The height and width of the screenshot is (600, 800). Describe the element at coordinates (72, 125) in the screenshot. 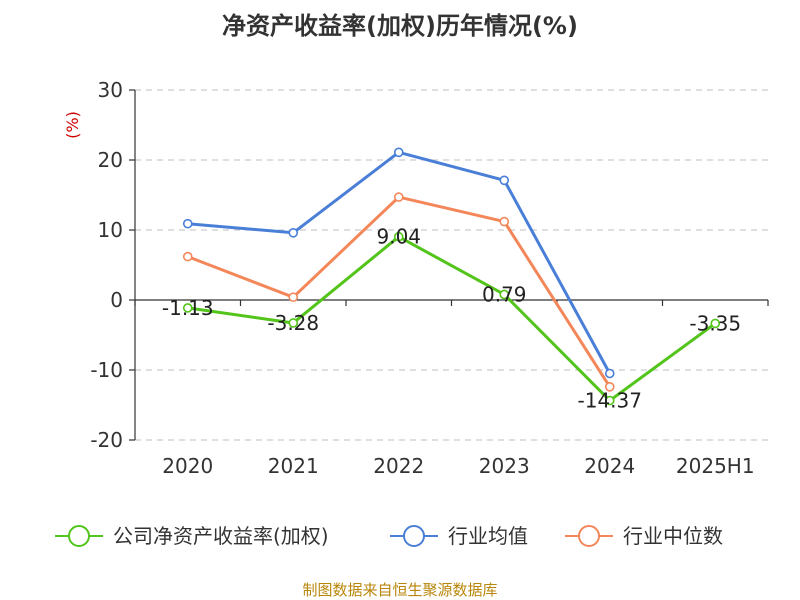

I see `y-axis-unit: (%)` at that location.